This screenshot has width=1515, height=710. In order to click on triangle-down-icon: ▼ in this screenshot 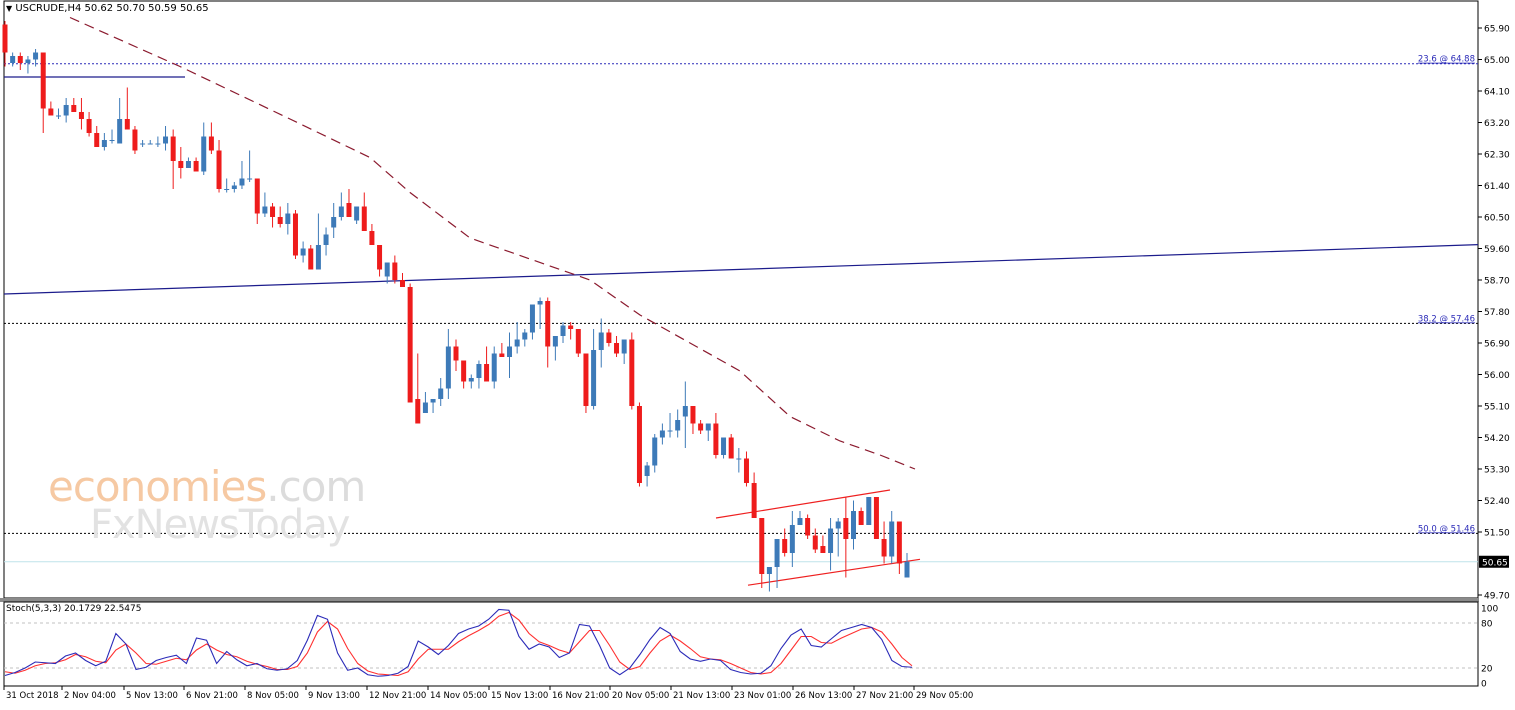, I will do `click(9, 8)`.